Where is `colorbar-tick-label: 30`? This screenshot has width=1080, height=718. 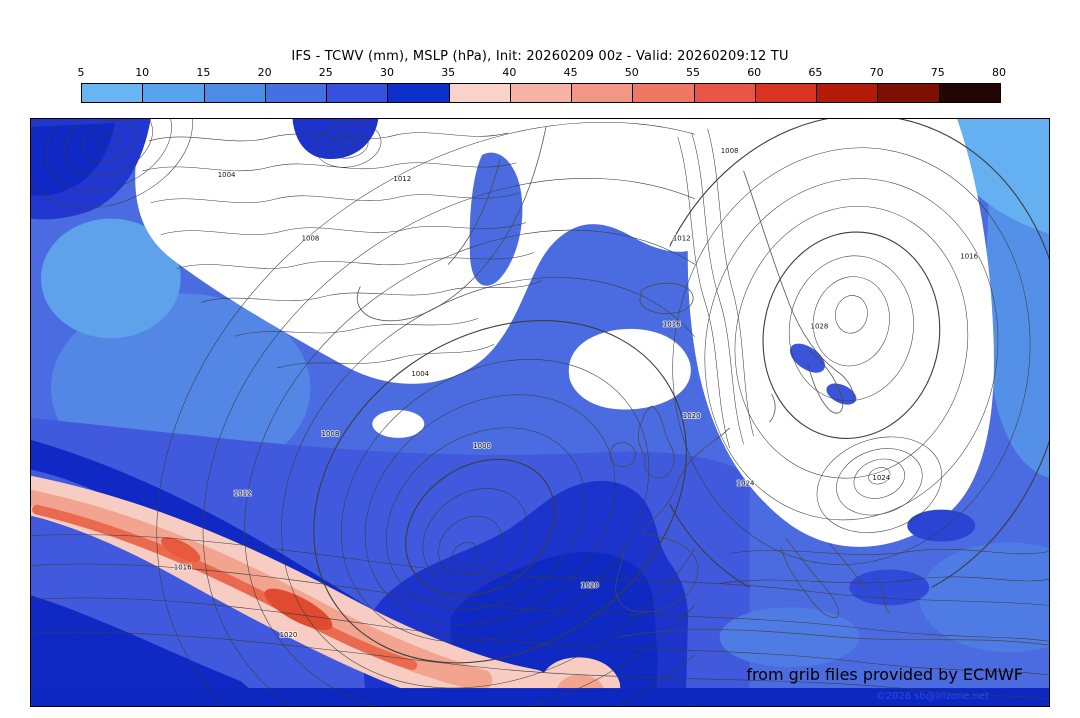 colorbar-tick-label: 30 is located at coordinates (387, 72).